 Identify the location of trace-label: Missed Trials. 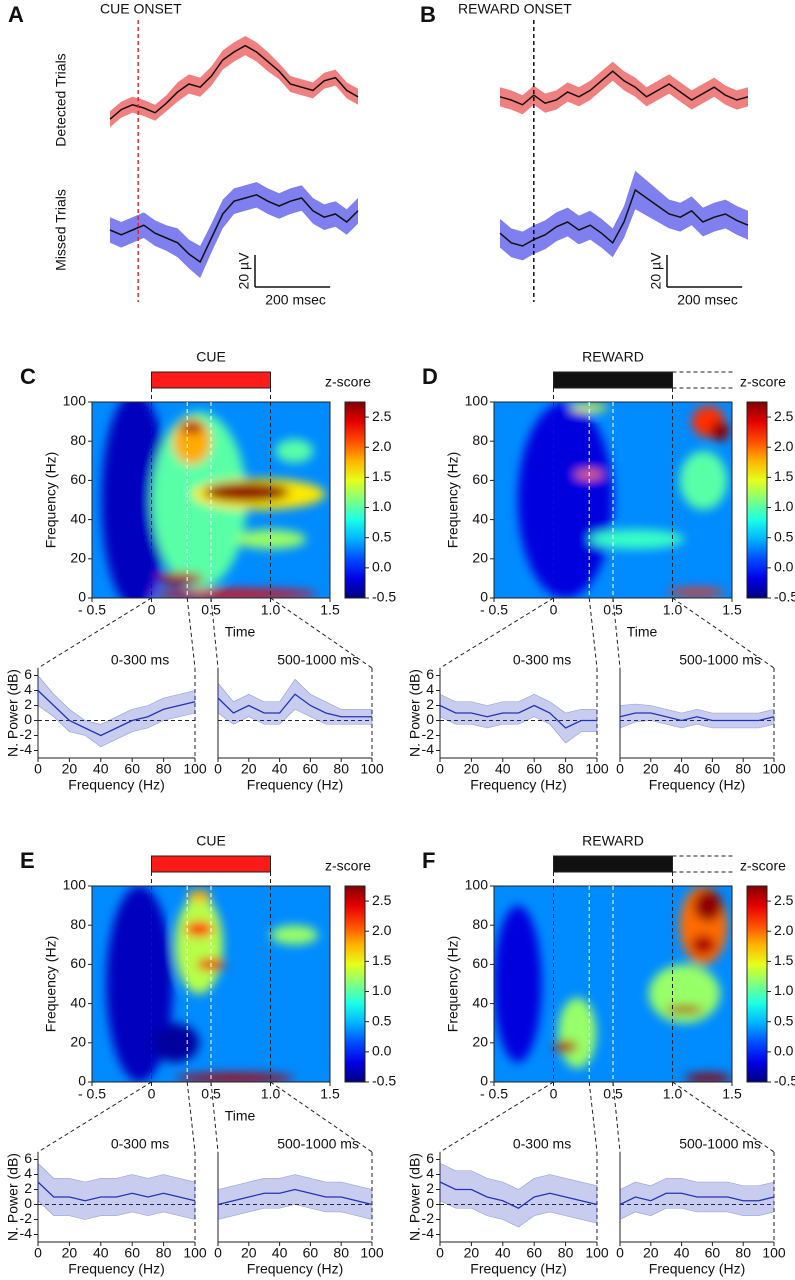
(61, 230).